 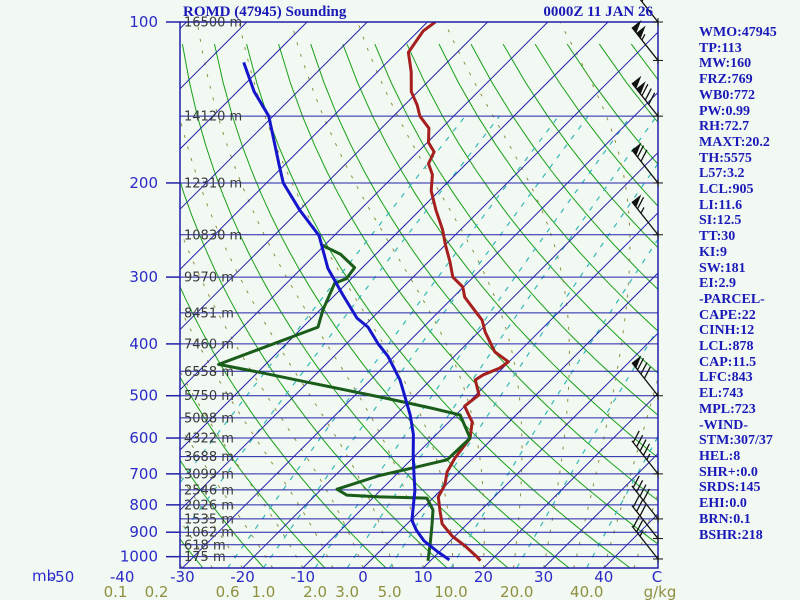 What do you see at coordinates (143, 474) in the screenshot?
I see `pressure-tick-label: 700` at bounding box center [143, 474].